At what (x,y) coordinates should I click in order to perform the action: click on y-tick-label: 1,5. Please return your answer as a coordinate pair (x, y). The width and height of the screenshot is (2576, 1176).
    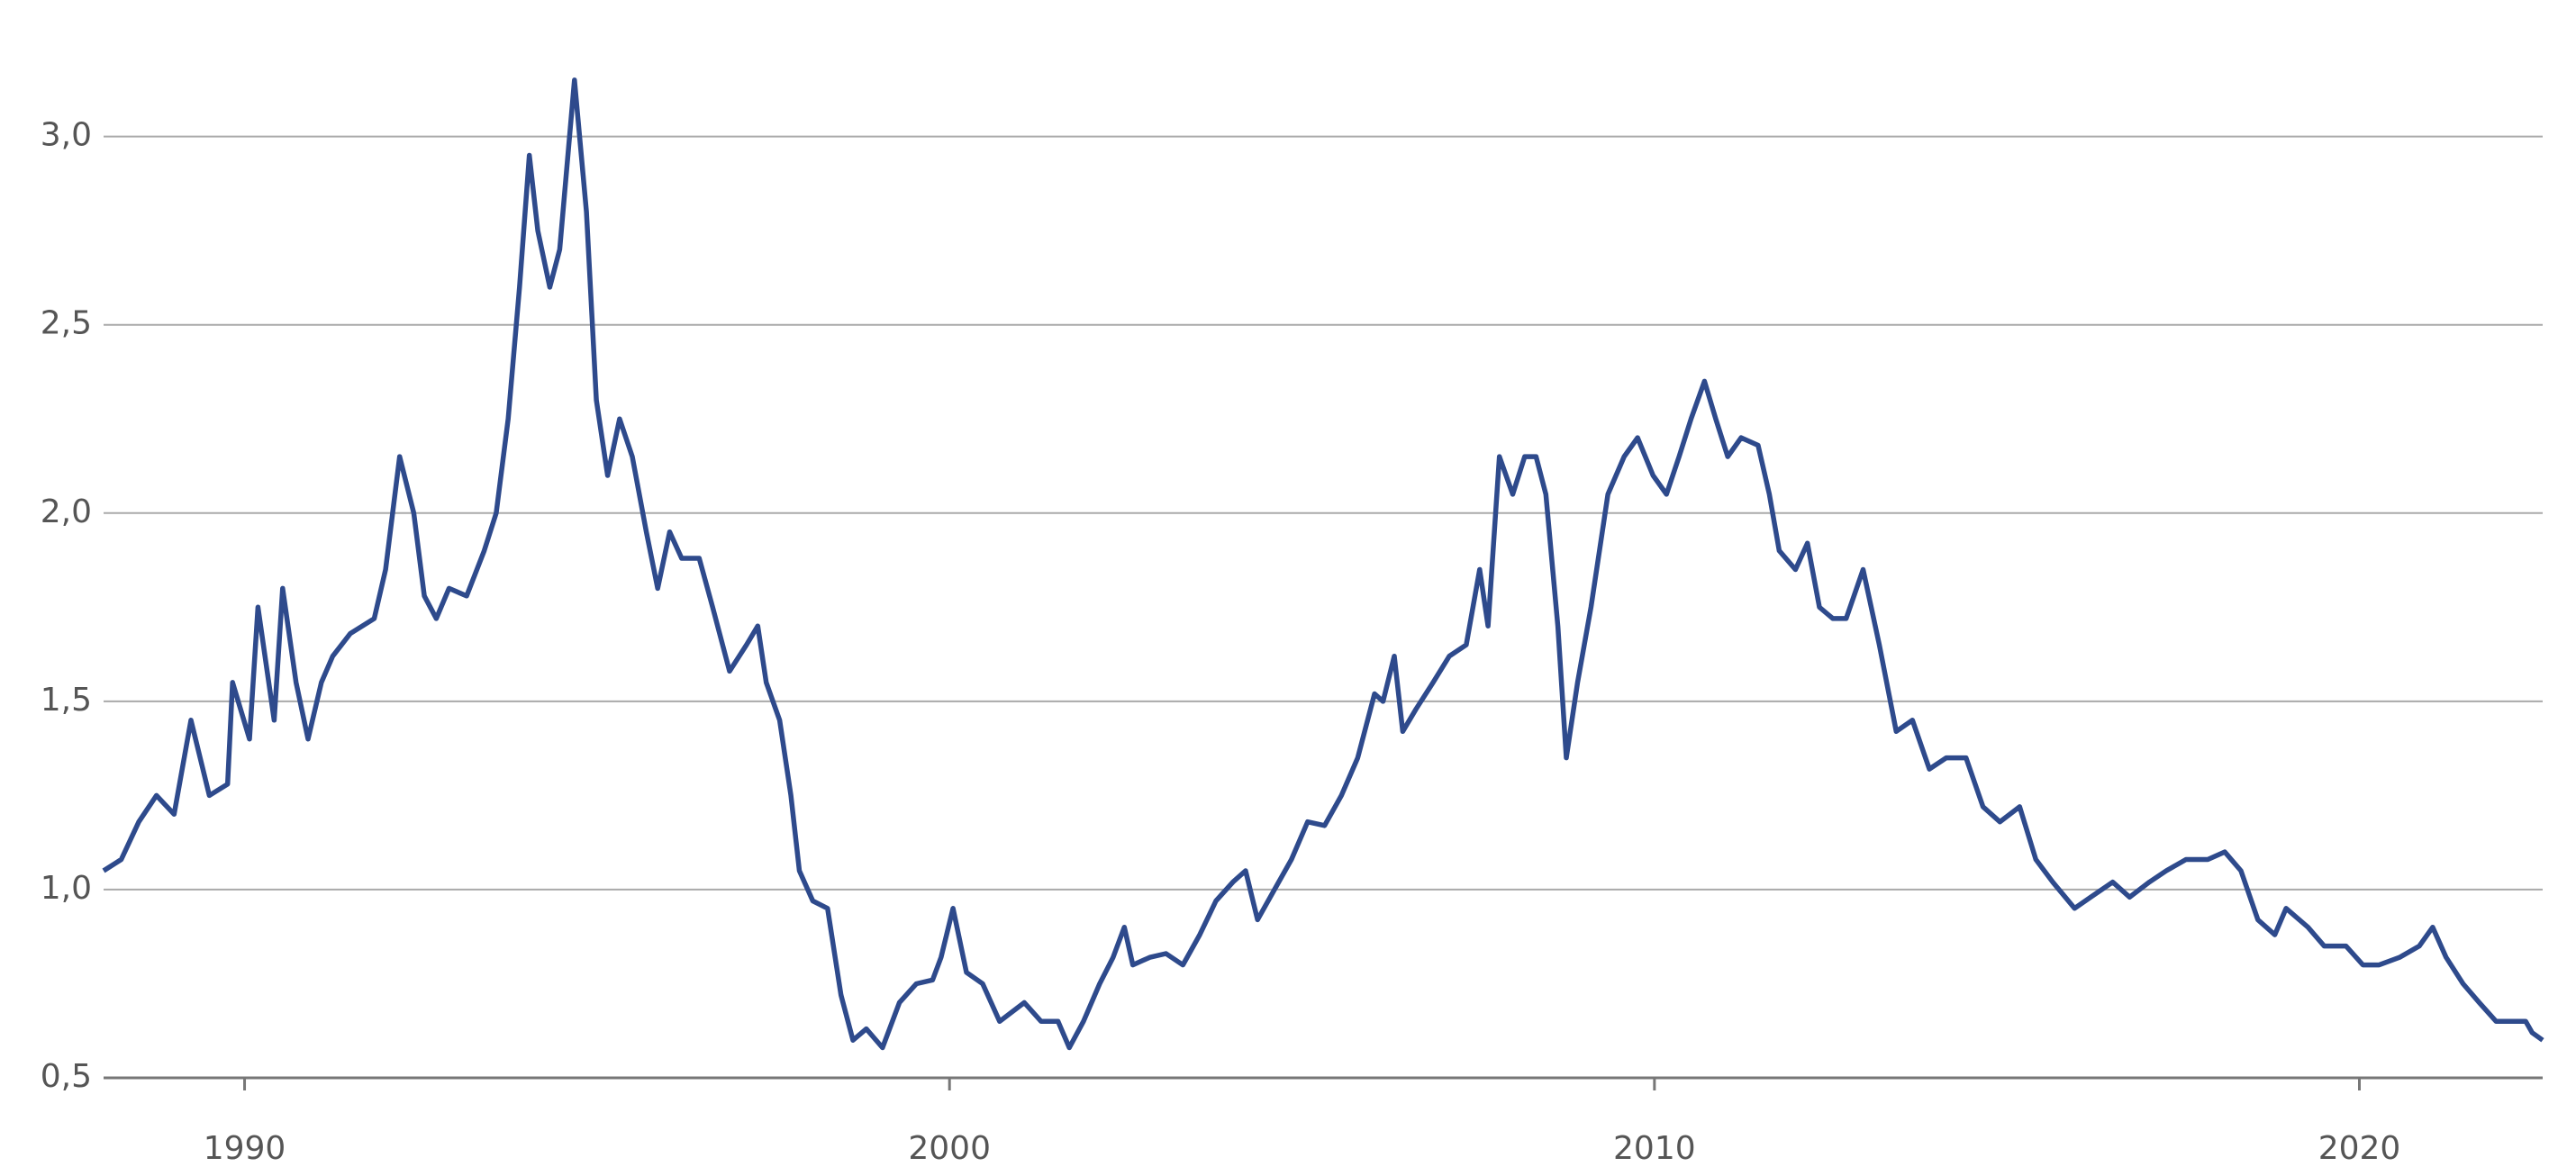
    Looking at the image, I should click on (66, 700).